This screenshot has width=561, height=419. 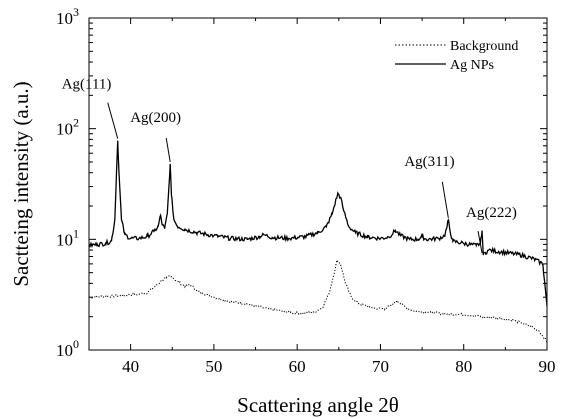 What do you see at coordinates (547, 366) in the screenshot?
I see `x-tick-label: 90` at bounding box center [547, 366].